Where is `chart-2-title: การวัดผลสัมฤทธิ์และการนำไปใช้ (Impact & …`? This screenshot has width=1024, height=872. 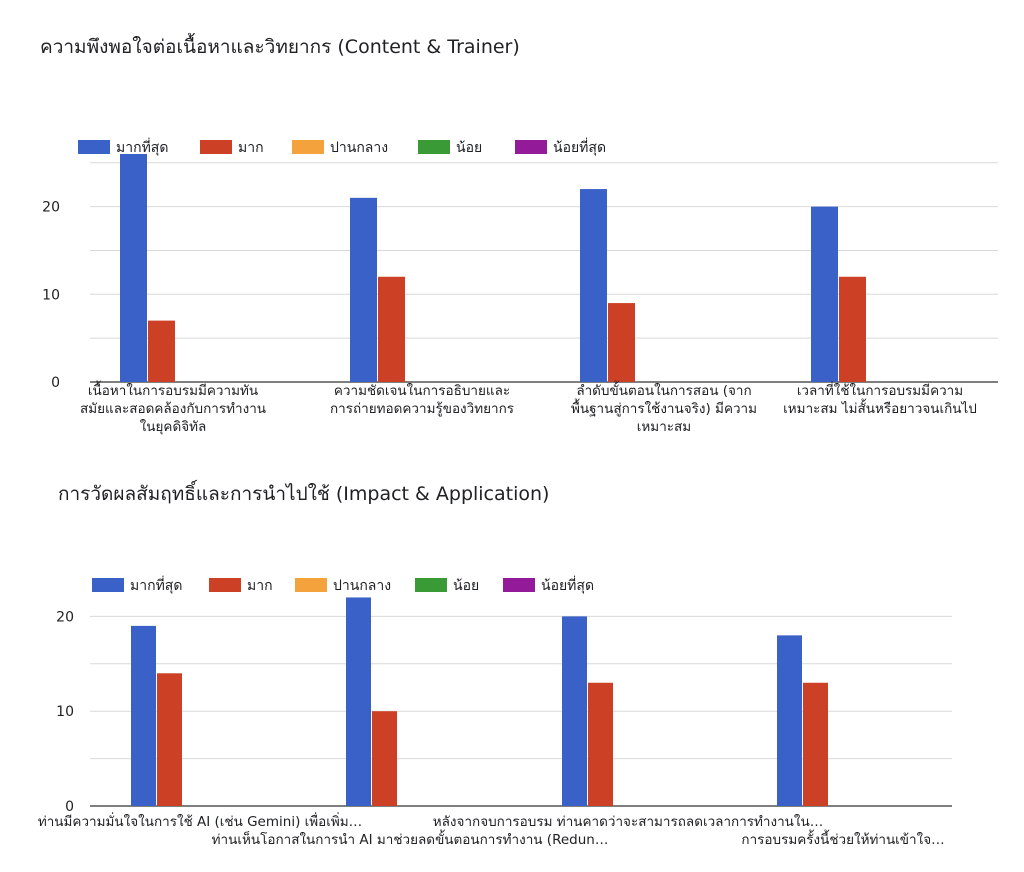
chart-2-title: การวัดผลสัมฤทธิ์และการนำไปใช้ (Impact & … is located at coordinates (304, 494).